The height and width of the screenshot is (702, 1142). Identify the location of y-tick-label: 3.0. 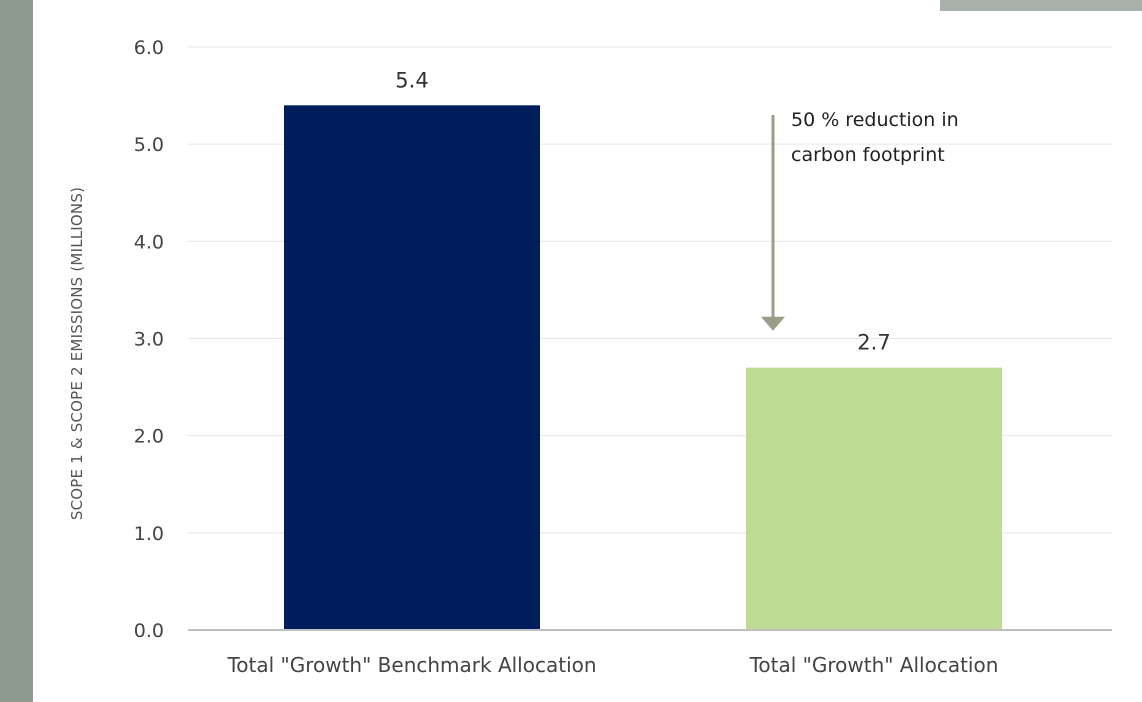
(149, 340).